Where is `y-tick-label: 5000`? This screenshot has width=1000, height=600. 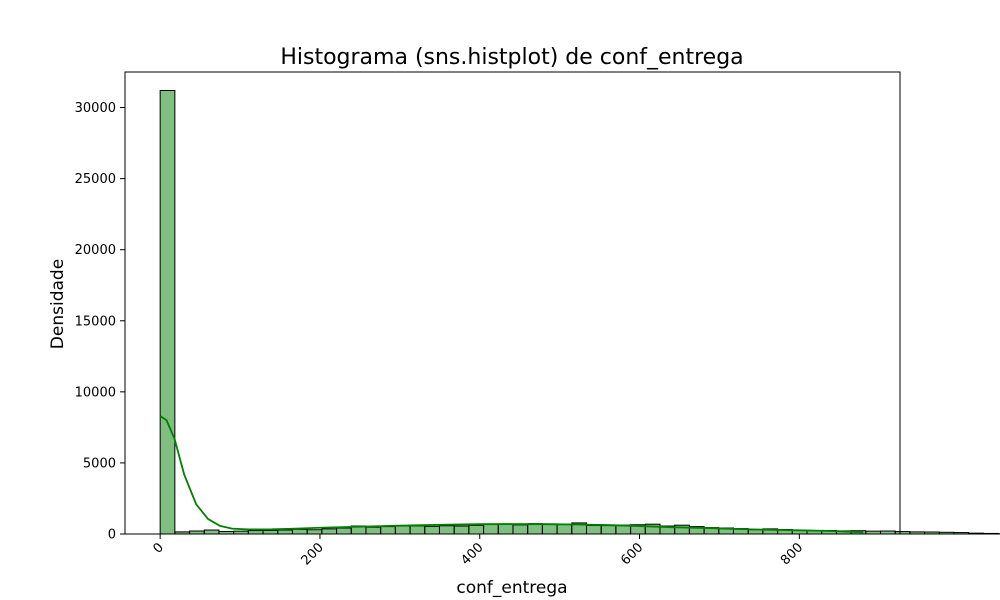
y-tick-label: 5000 is located at coordinates (99, 463).